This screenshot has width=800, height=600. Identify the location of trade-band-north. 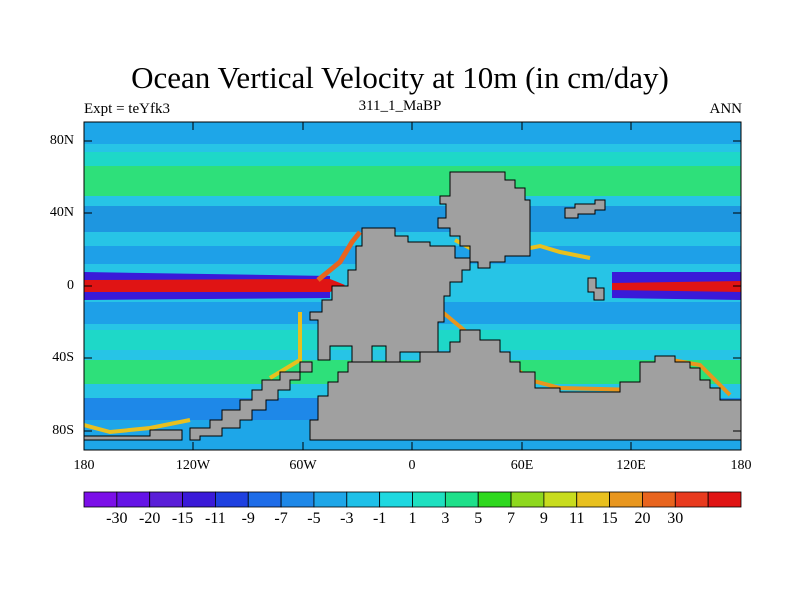
(412, 219).